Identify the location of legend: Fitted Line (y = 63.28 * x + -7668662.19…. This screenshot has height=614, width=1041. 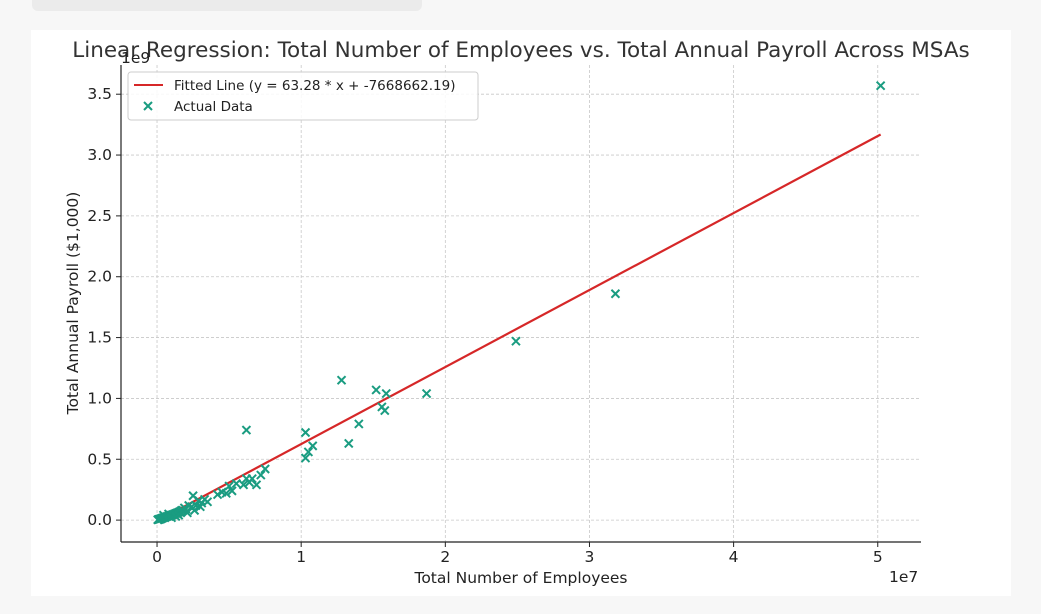
(303, 96).